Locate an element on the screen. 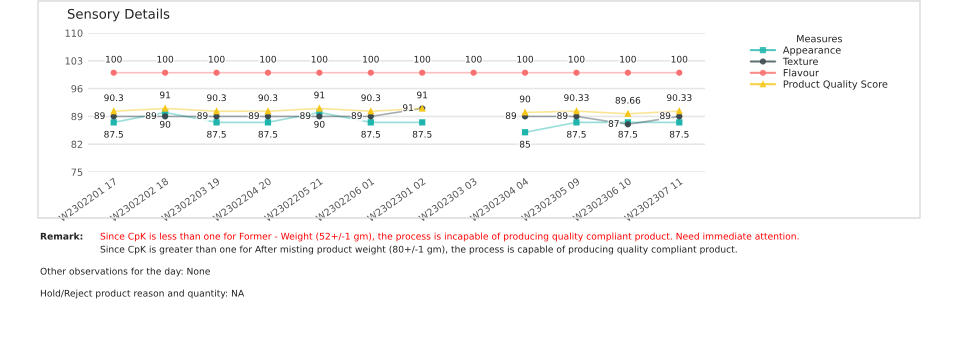  legend-label: Product Quality Score is located at coordinates (836, 85).